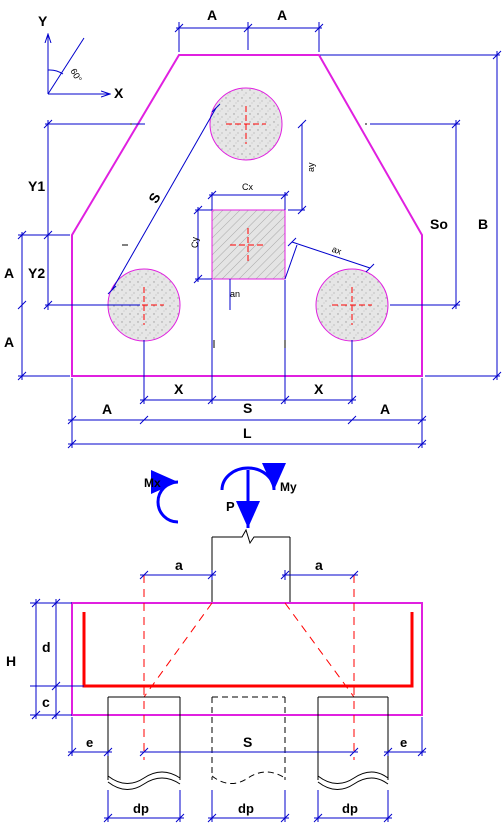 Image resolution: width=502 pixels, height=828 pixels. Describe the element at coordinates (253, 476) in the screenshot. I see `moment-my-arrow` at that location.